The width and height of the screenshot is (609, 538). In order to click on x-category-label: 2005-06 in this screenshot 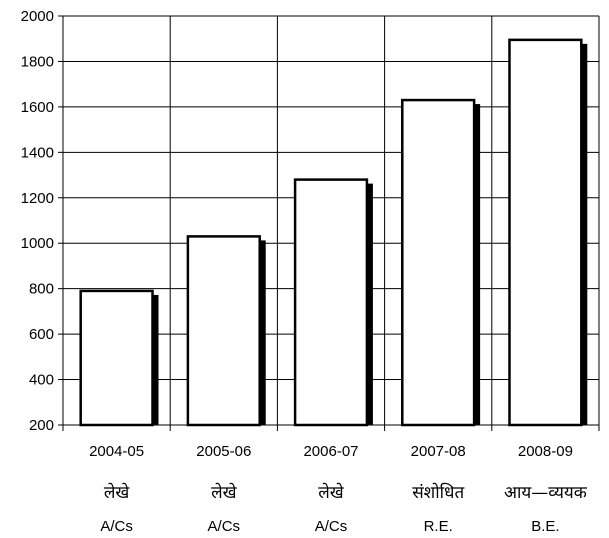, I will do `click(223, 451)`.